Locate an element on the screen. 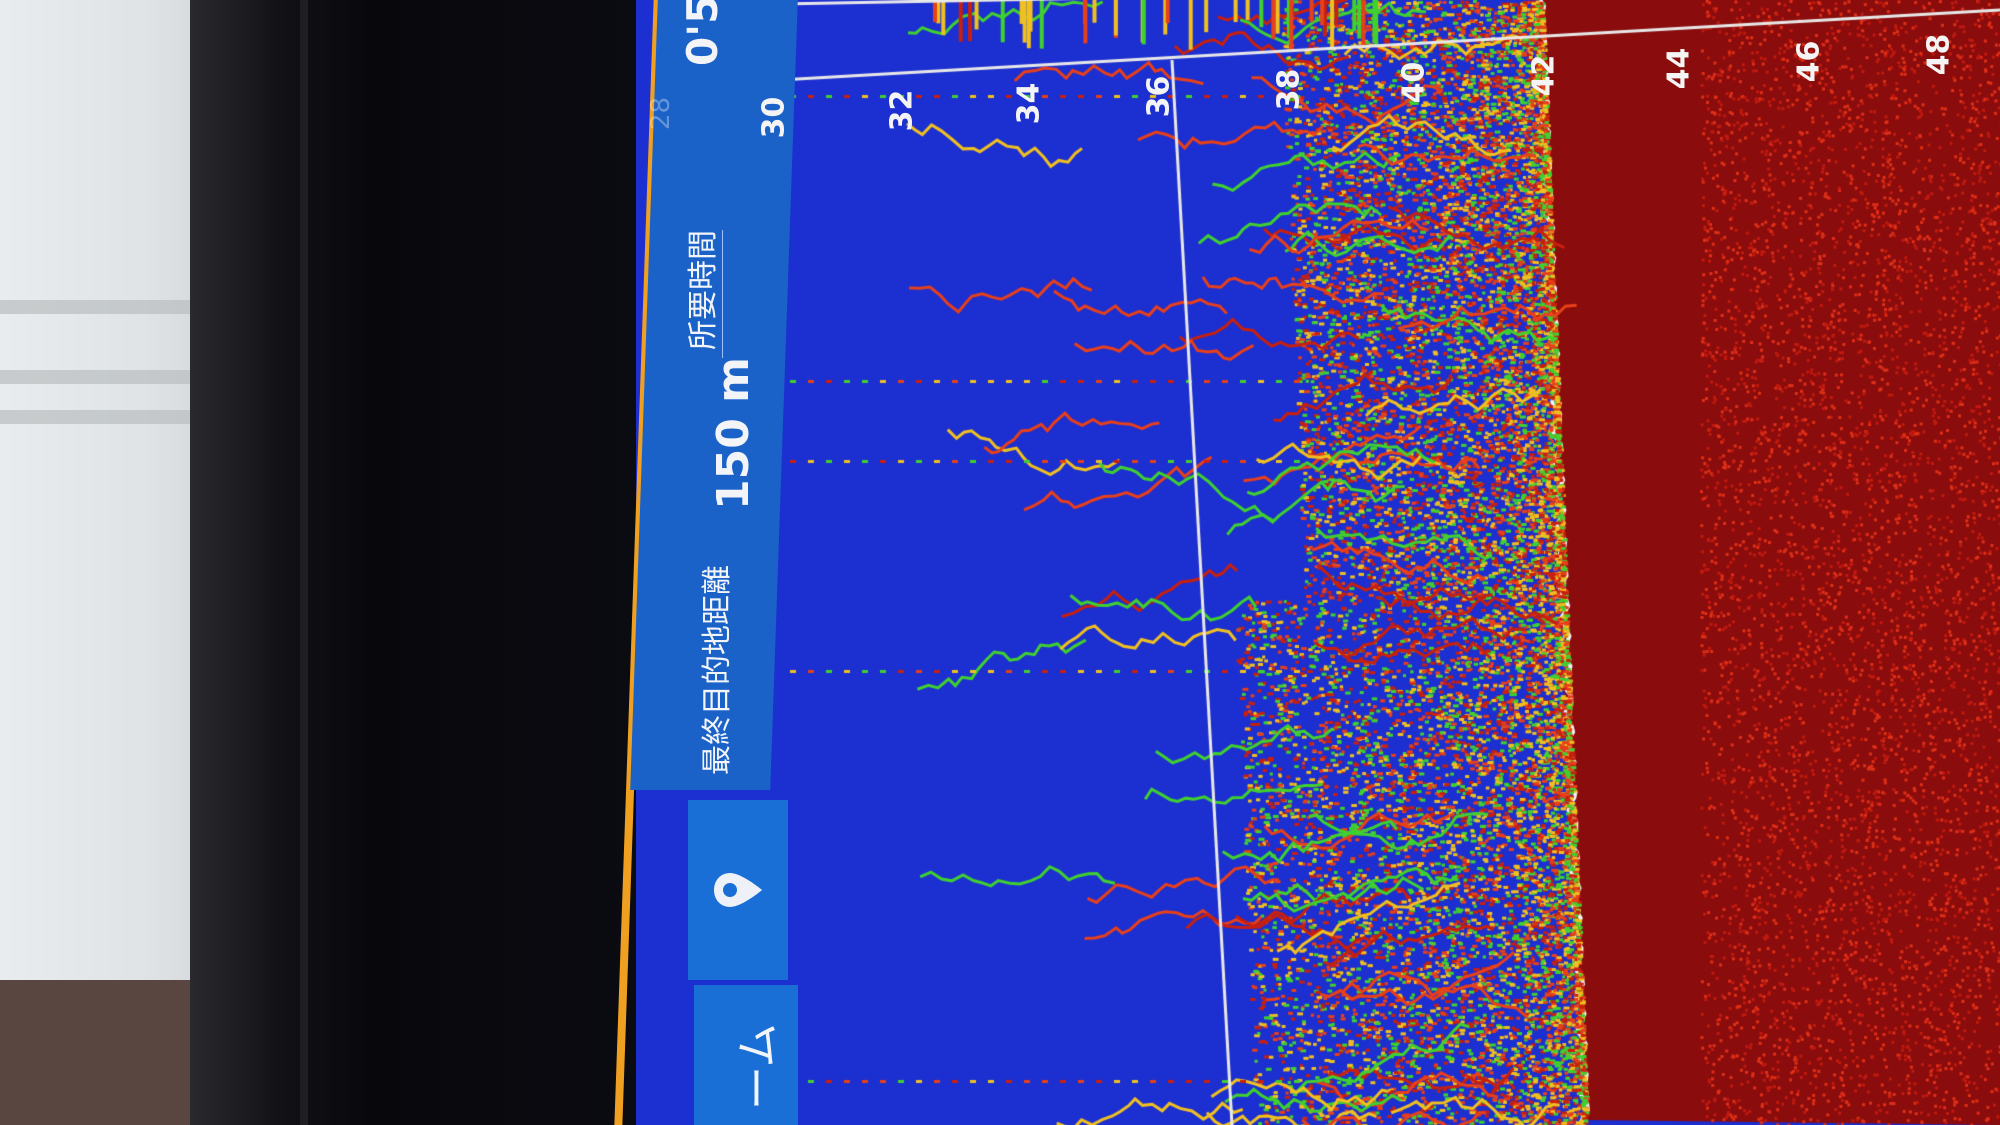  home-button: ーム is located at coordinates (746, 1055).